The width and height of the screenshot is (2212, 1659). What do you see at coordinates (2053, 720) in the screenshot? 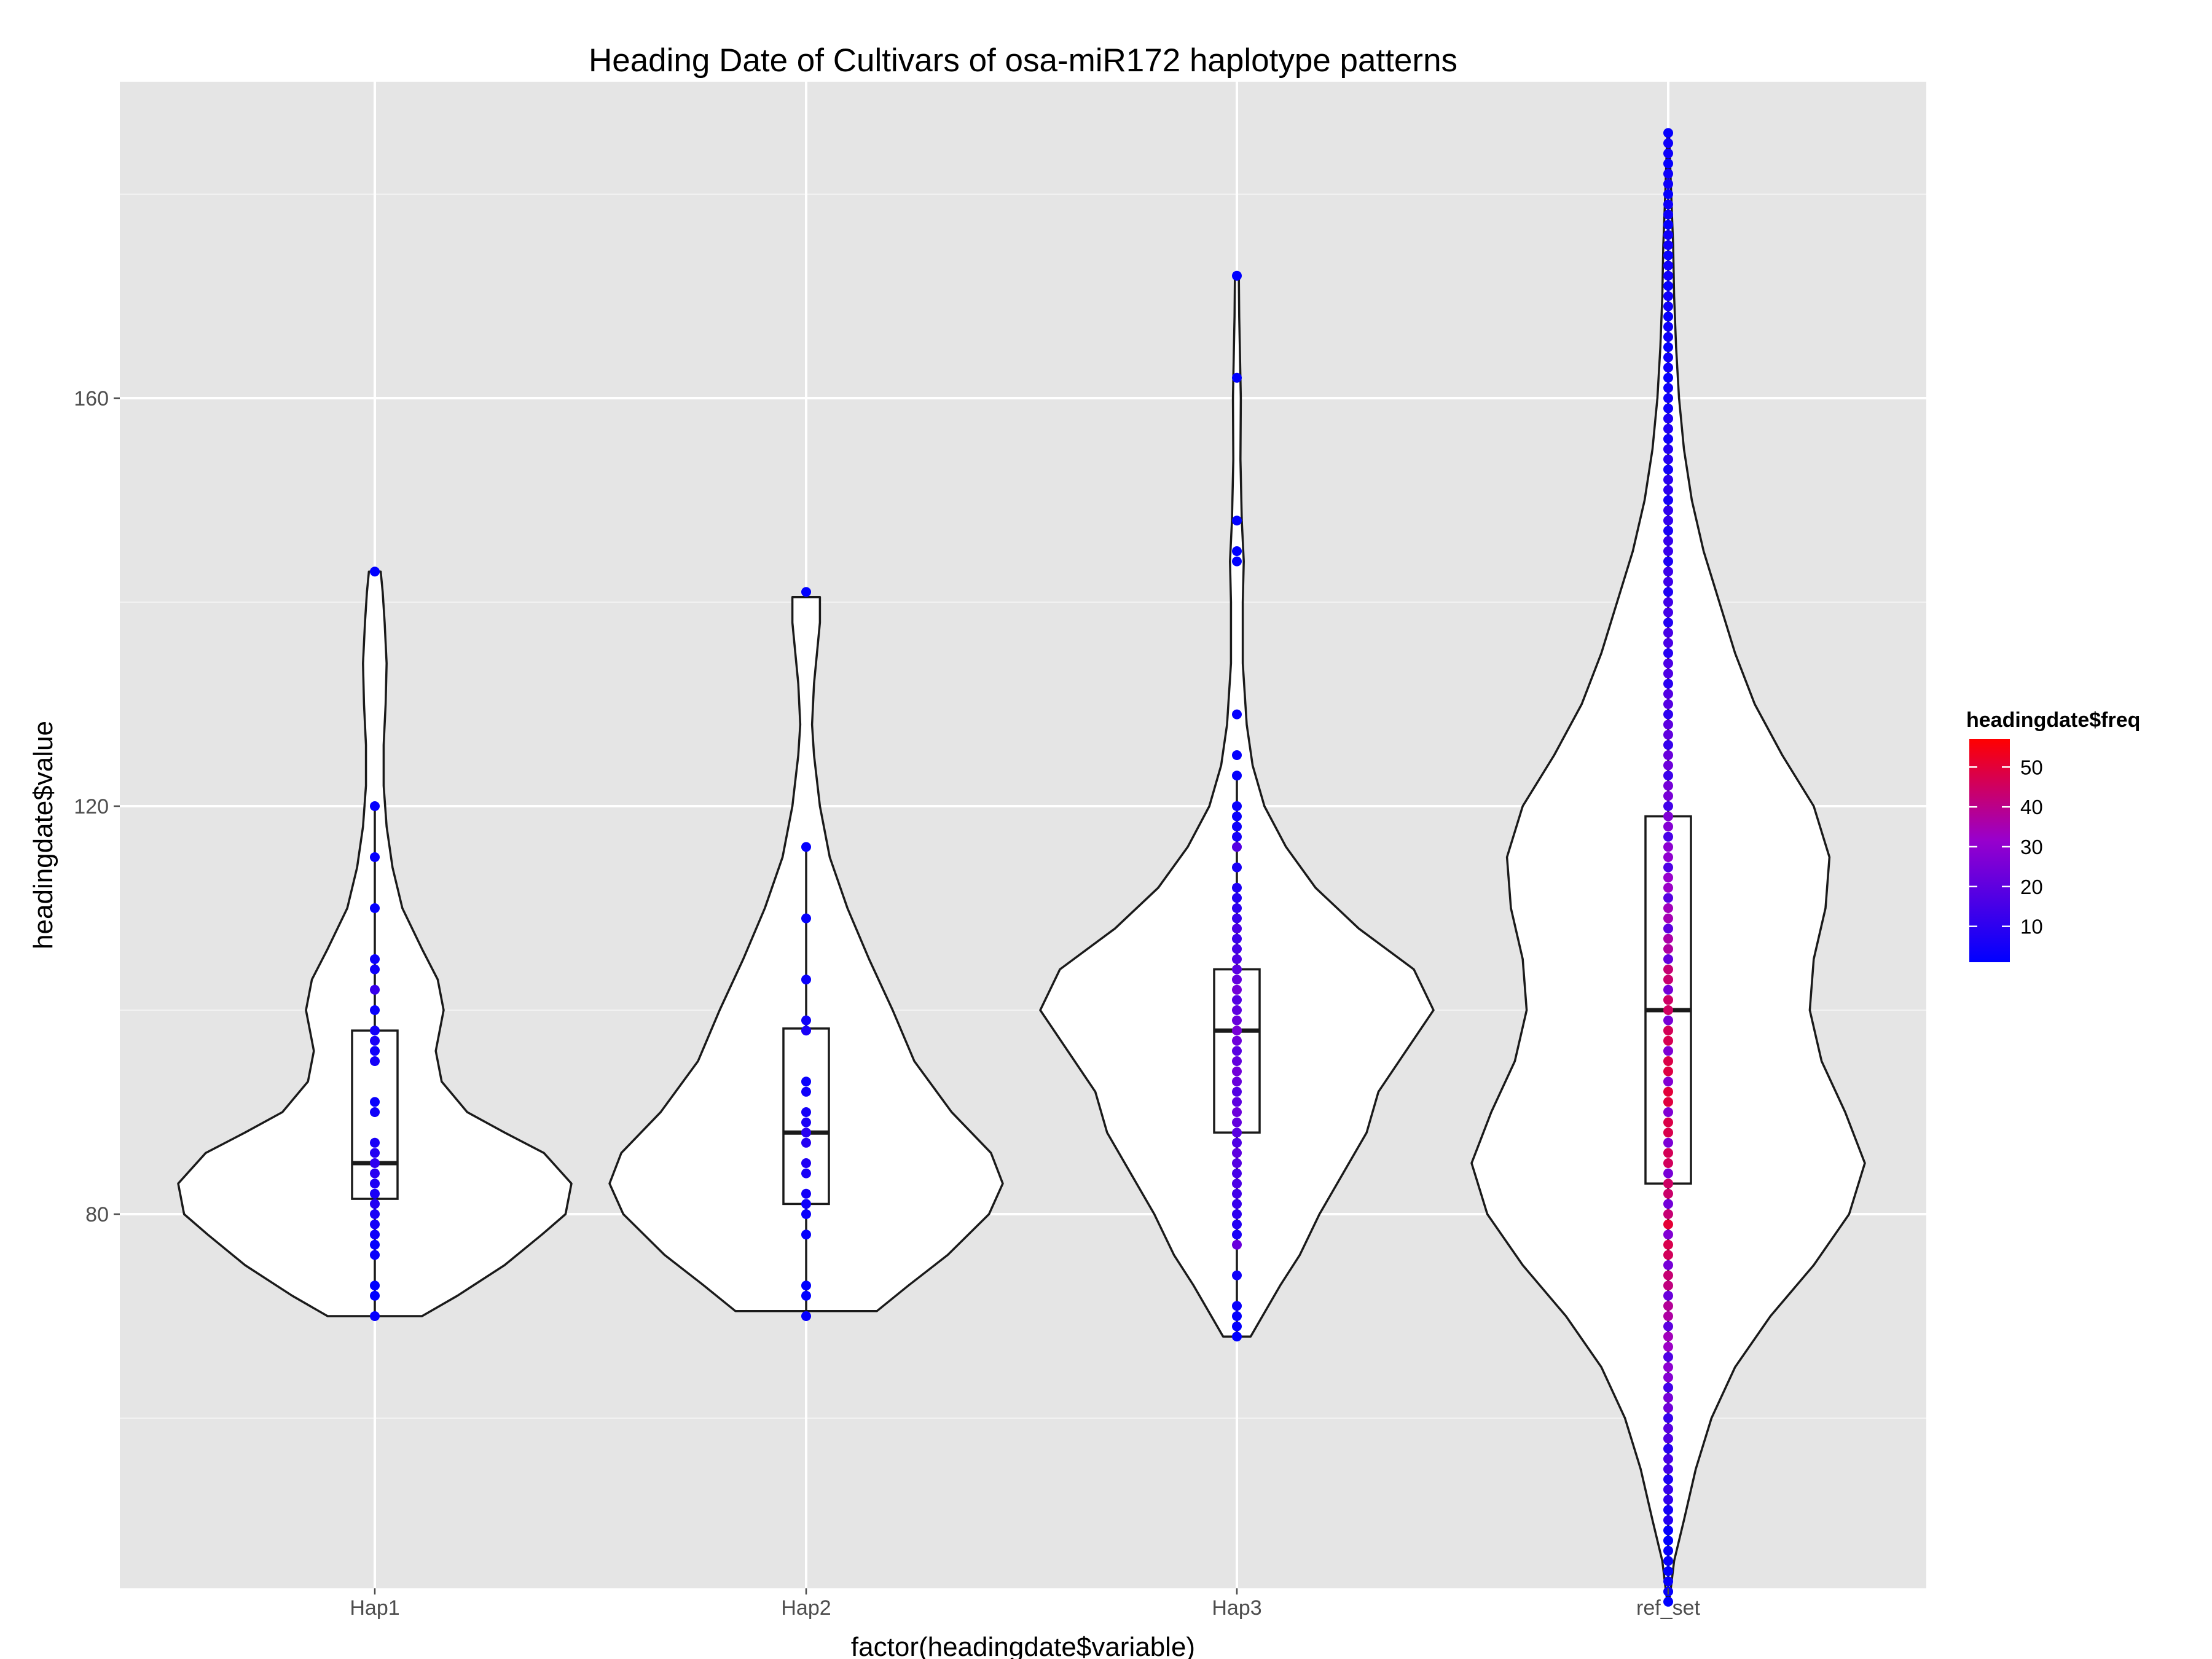
I see `legend-title: headingdate$freq` at bounding box center [2053, 720].